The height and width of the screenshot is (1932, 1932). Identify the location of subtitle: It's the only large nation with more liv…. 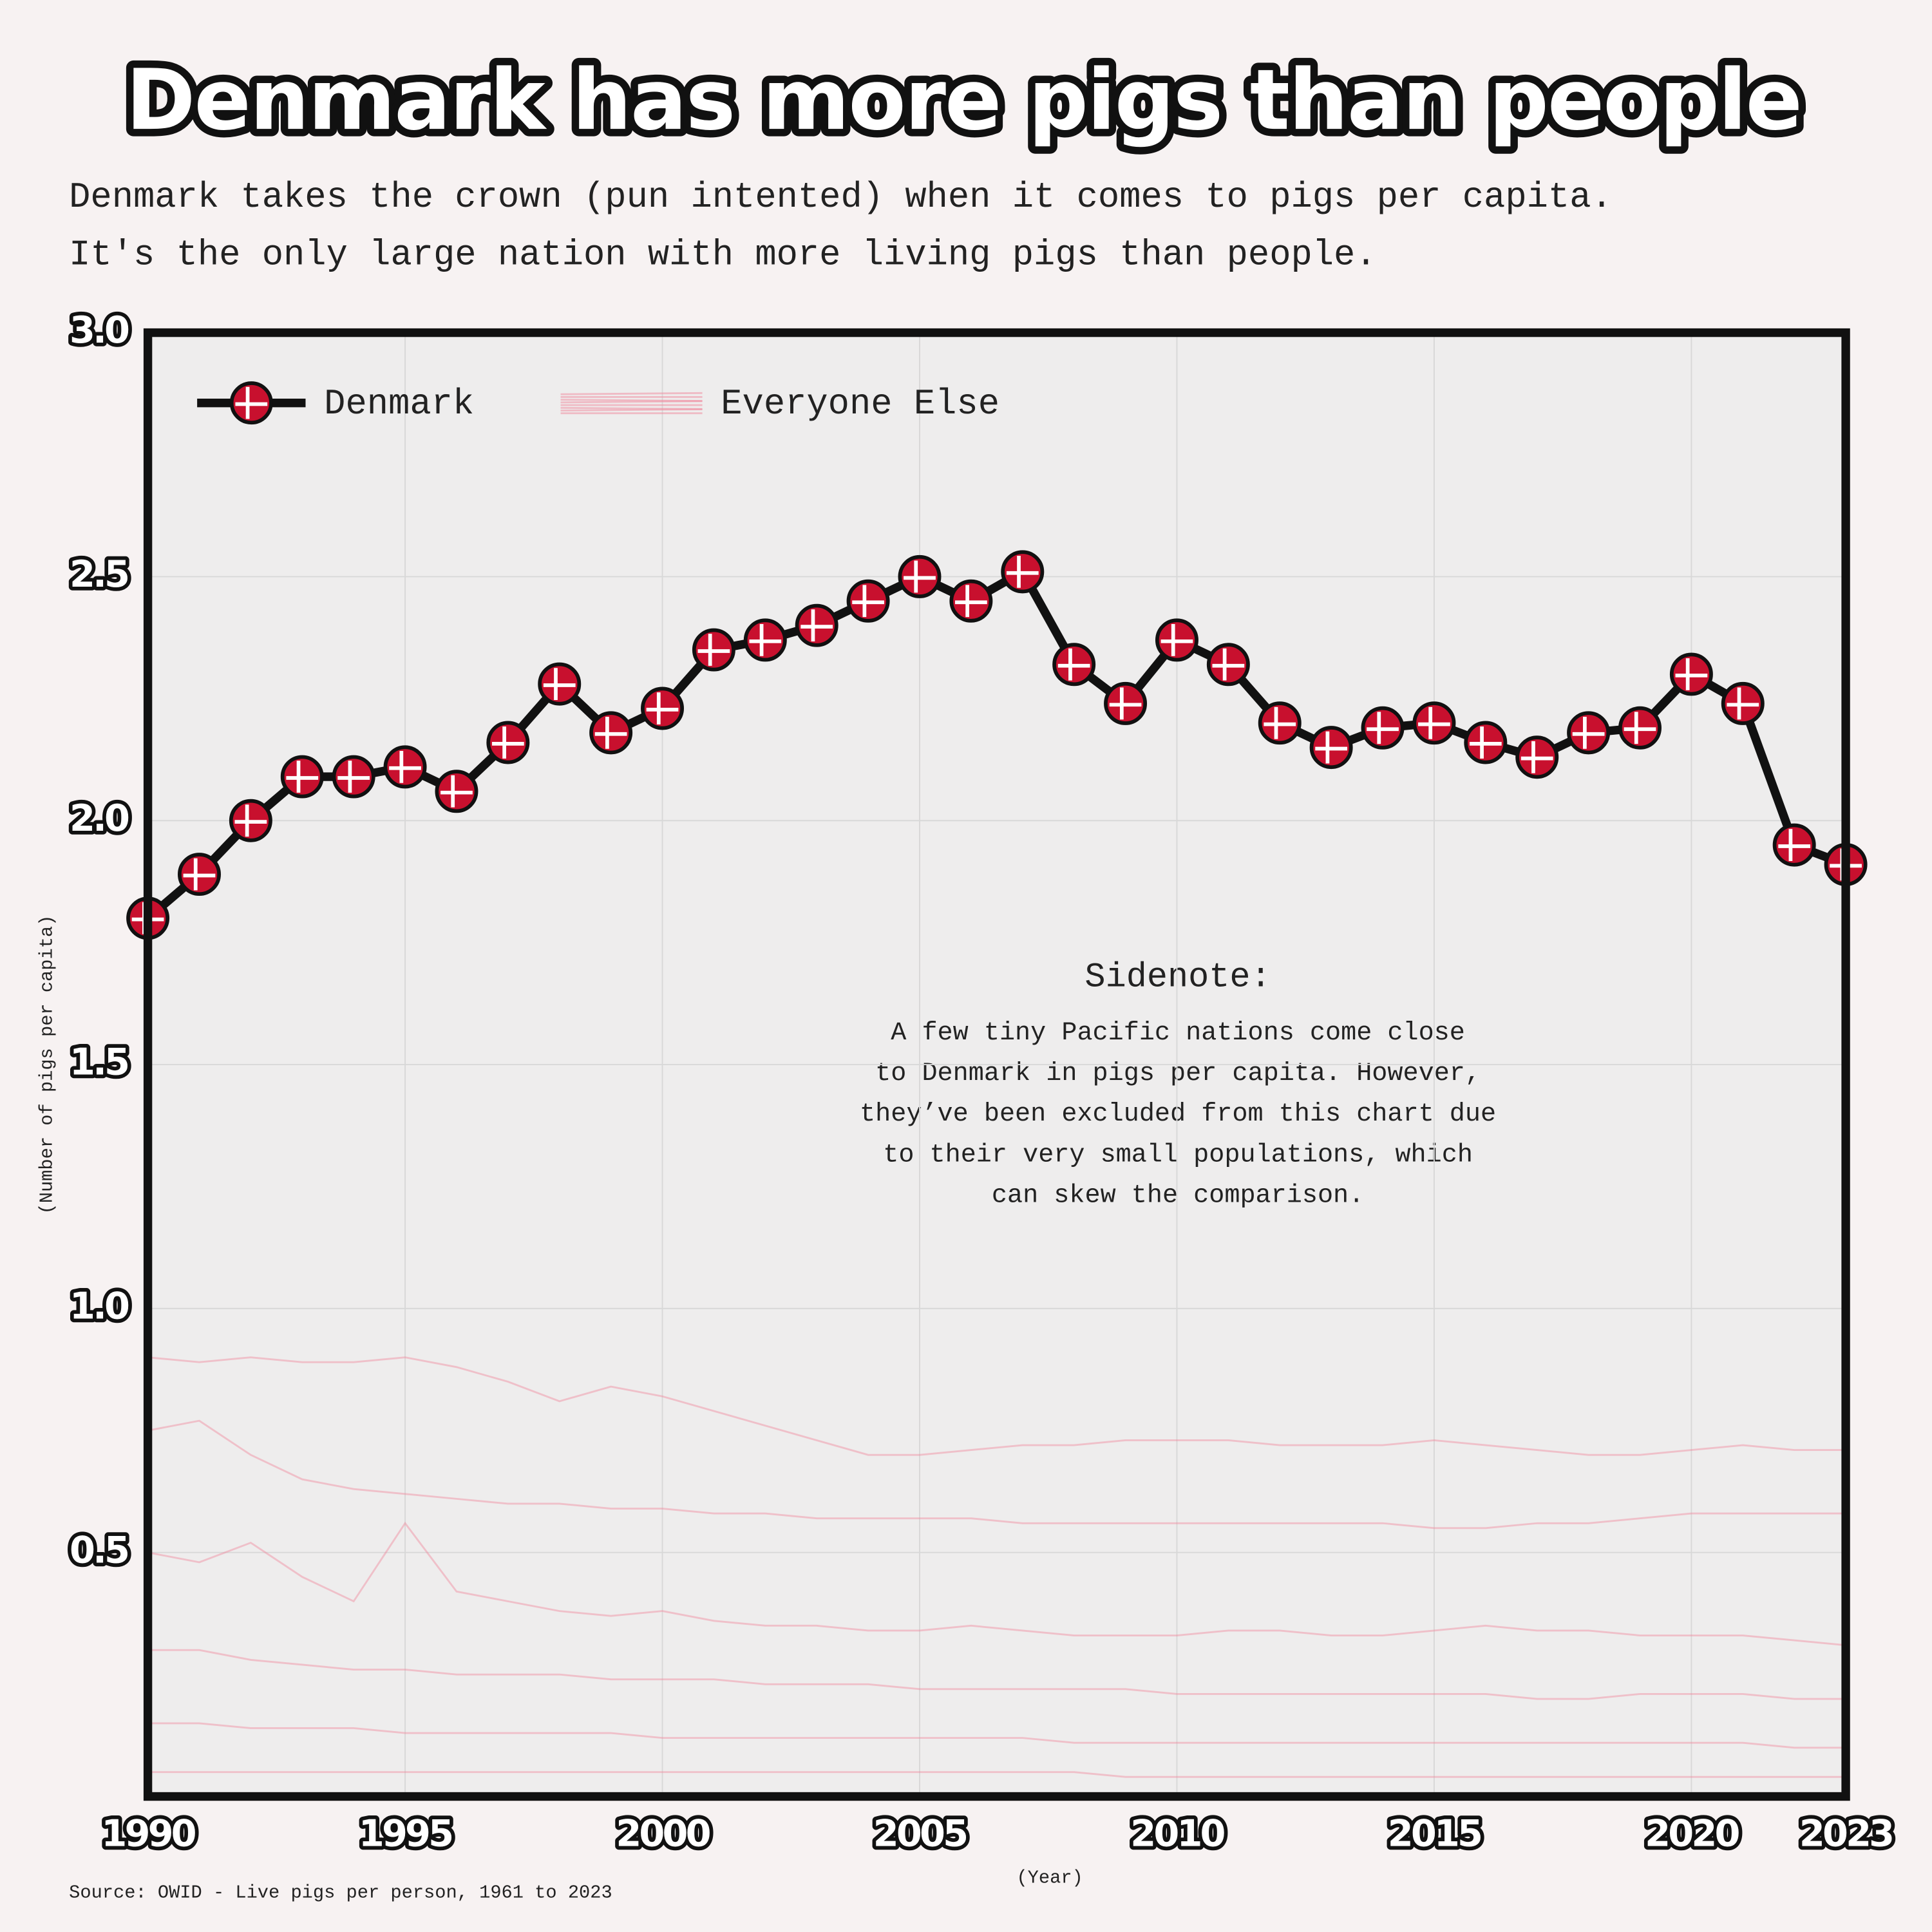
(723, 256).